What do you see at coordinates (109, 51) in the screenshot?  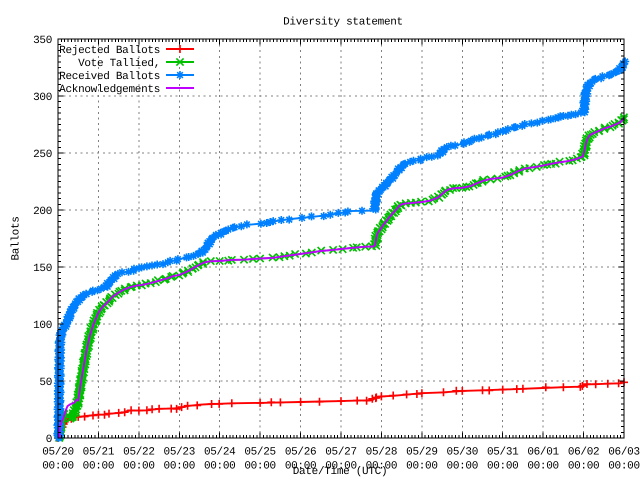 I see `svg-text: Rejected Ballots` at bounding box center [109, 51].